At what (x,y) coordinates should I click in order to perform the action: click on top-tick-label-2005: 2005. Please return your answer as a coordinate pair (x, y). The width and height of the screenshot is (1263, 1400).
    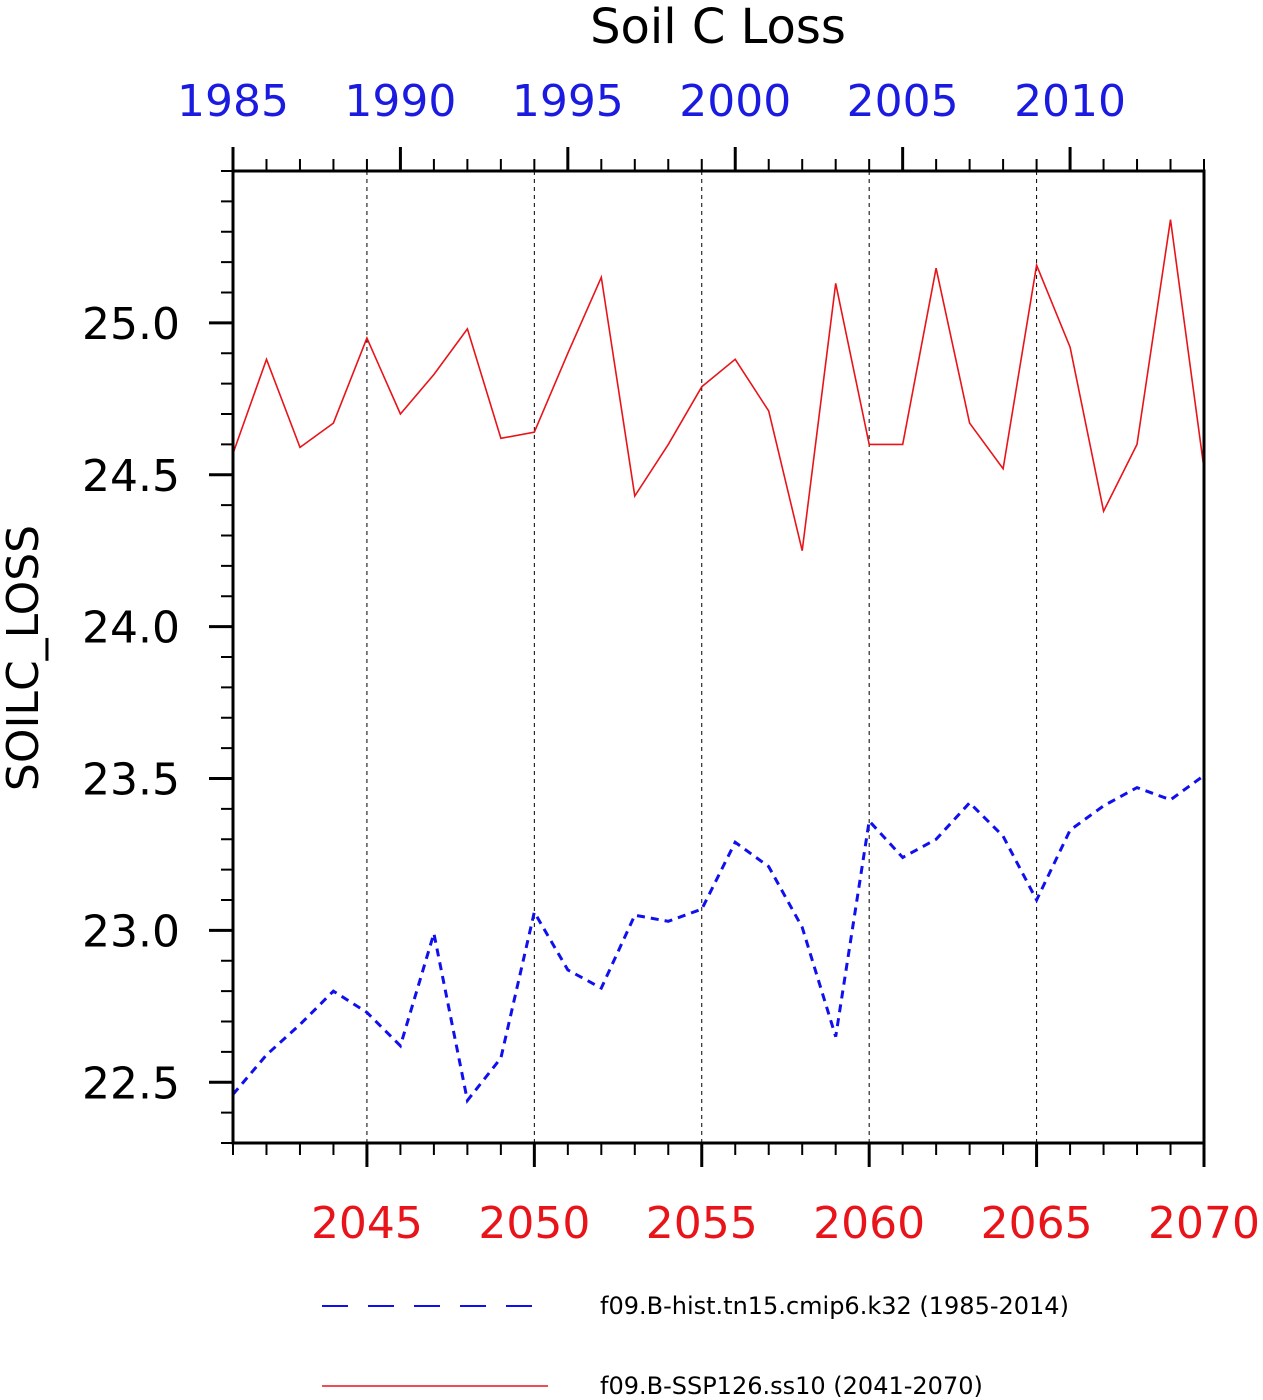
    Looking at the image, I should click on (903, 101).